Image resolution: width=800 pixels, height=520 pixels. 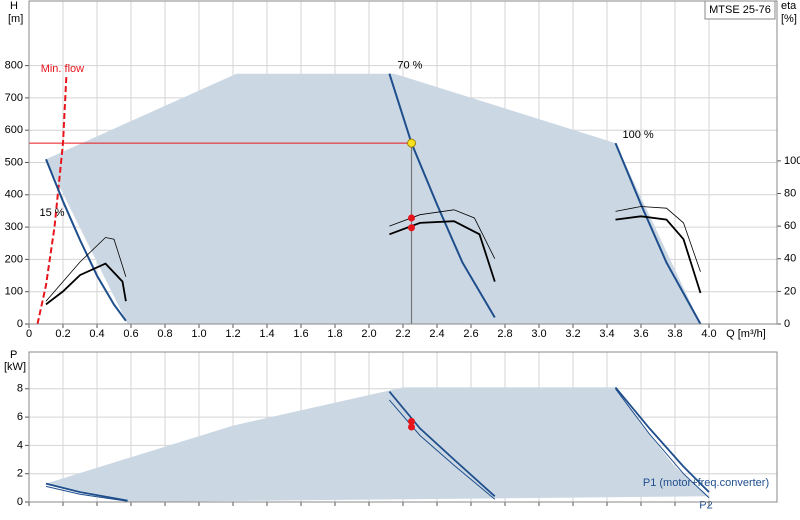 What do you see at coordinates (787, 324) in the screenshot?
I see `y2-tick-label: 0` at bounding box center [787, 324].